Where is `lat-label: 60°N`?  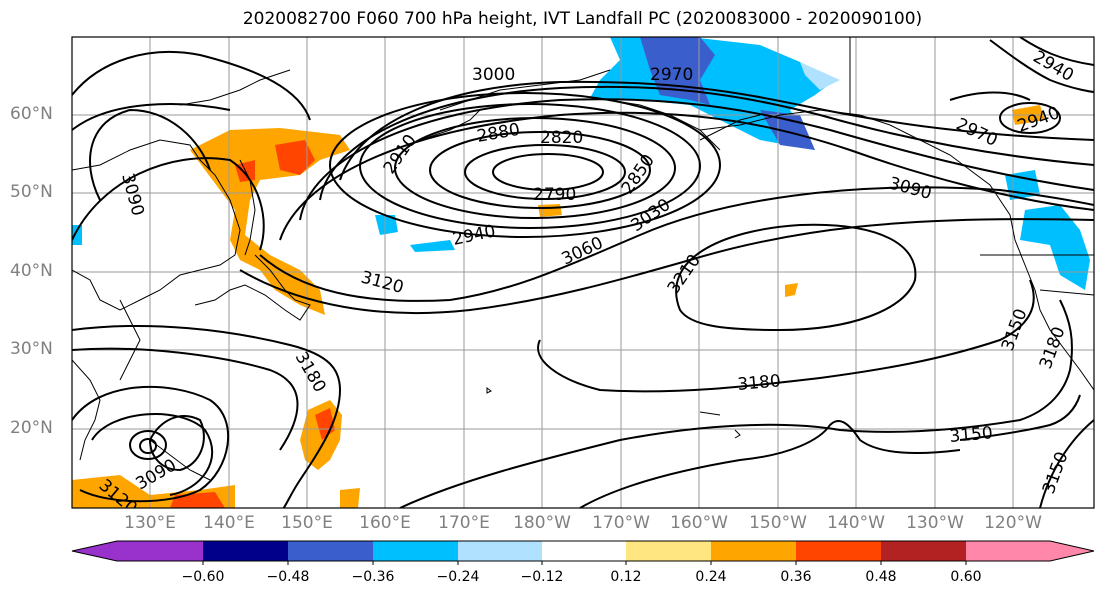 lat-label: 60°N is located at coordinates (31, 114).